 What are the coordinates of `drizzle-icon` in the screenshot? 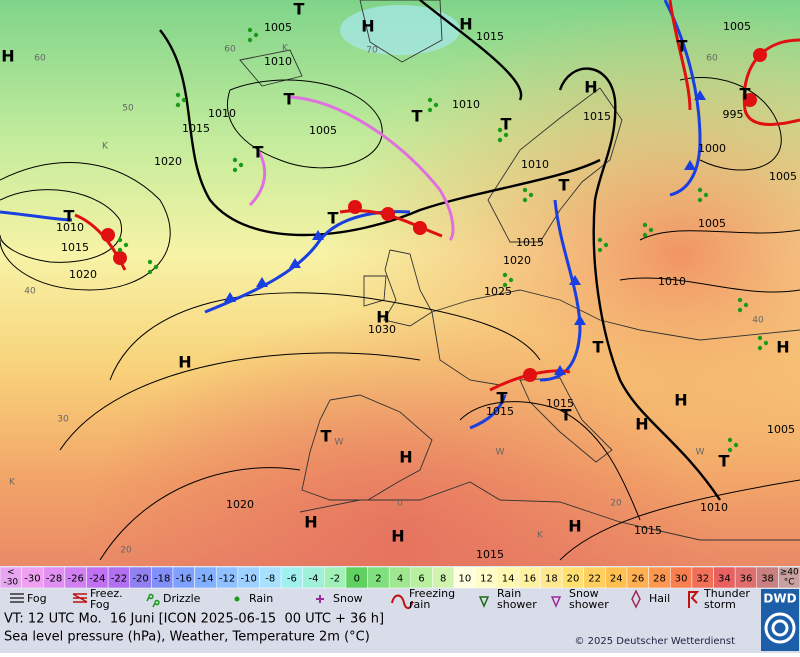 It's located at (153, 600).